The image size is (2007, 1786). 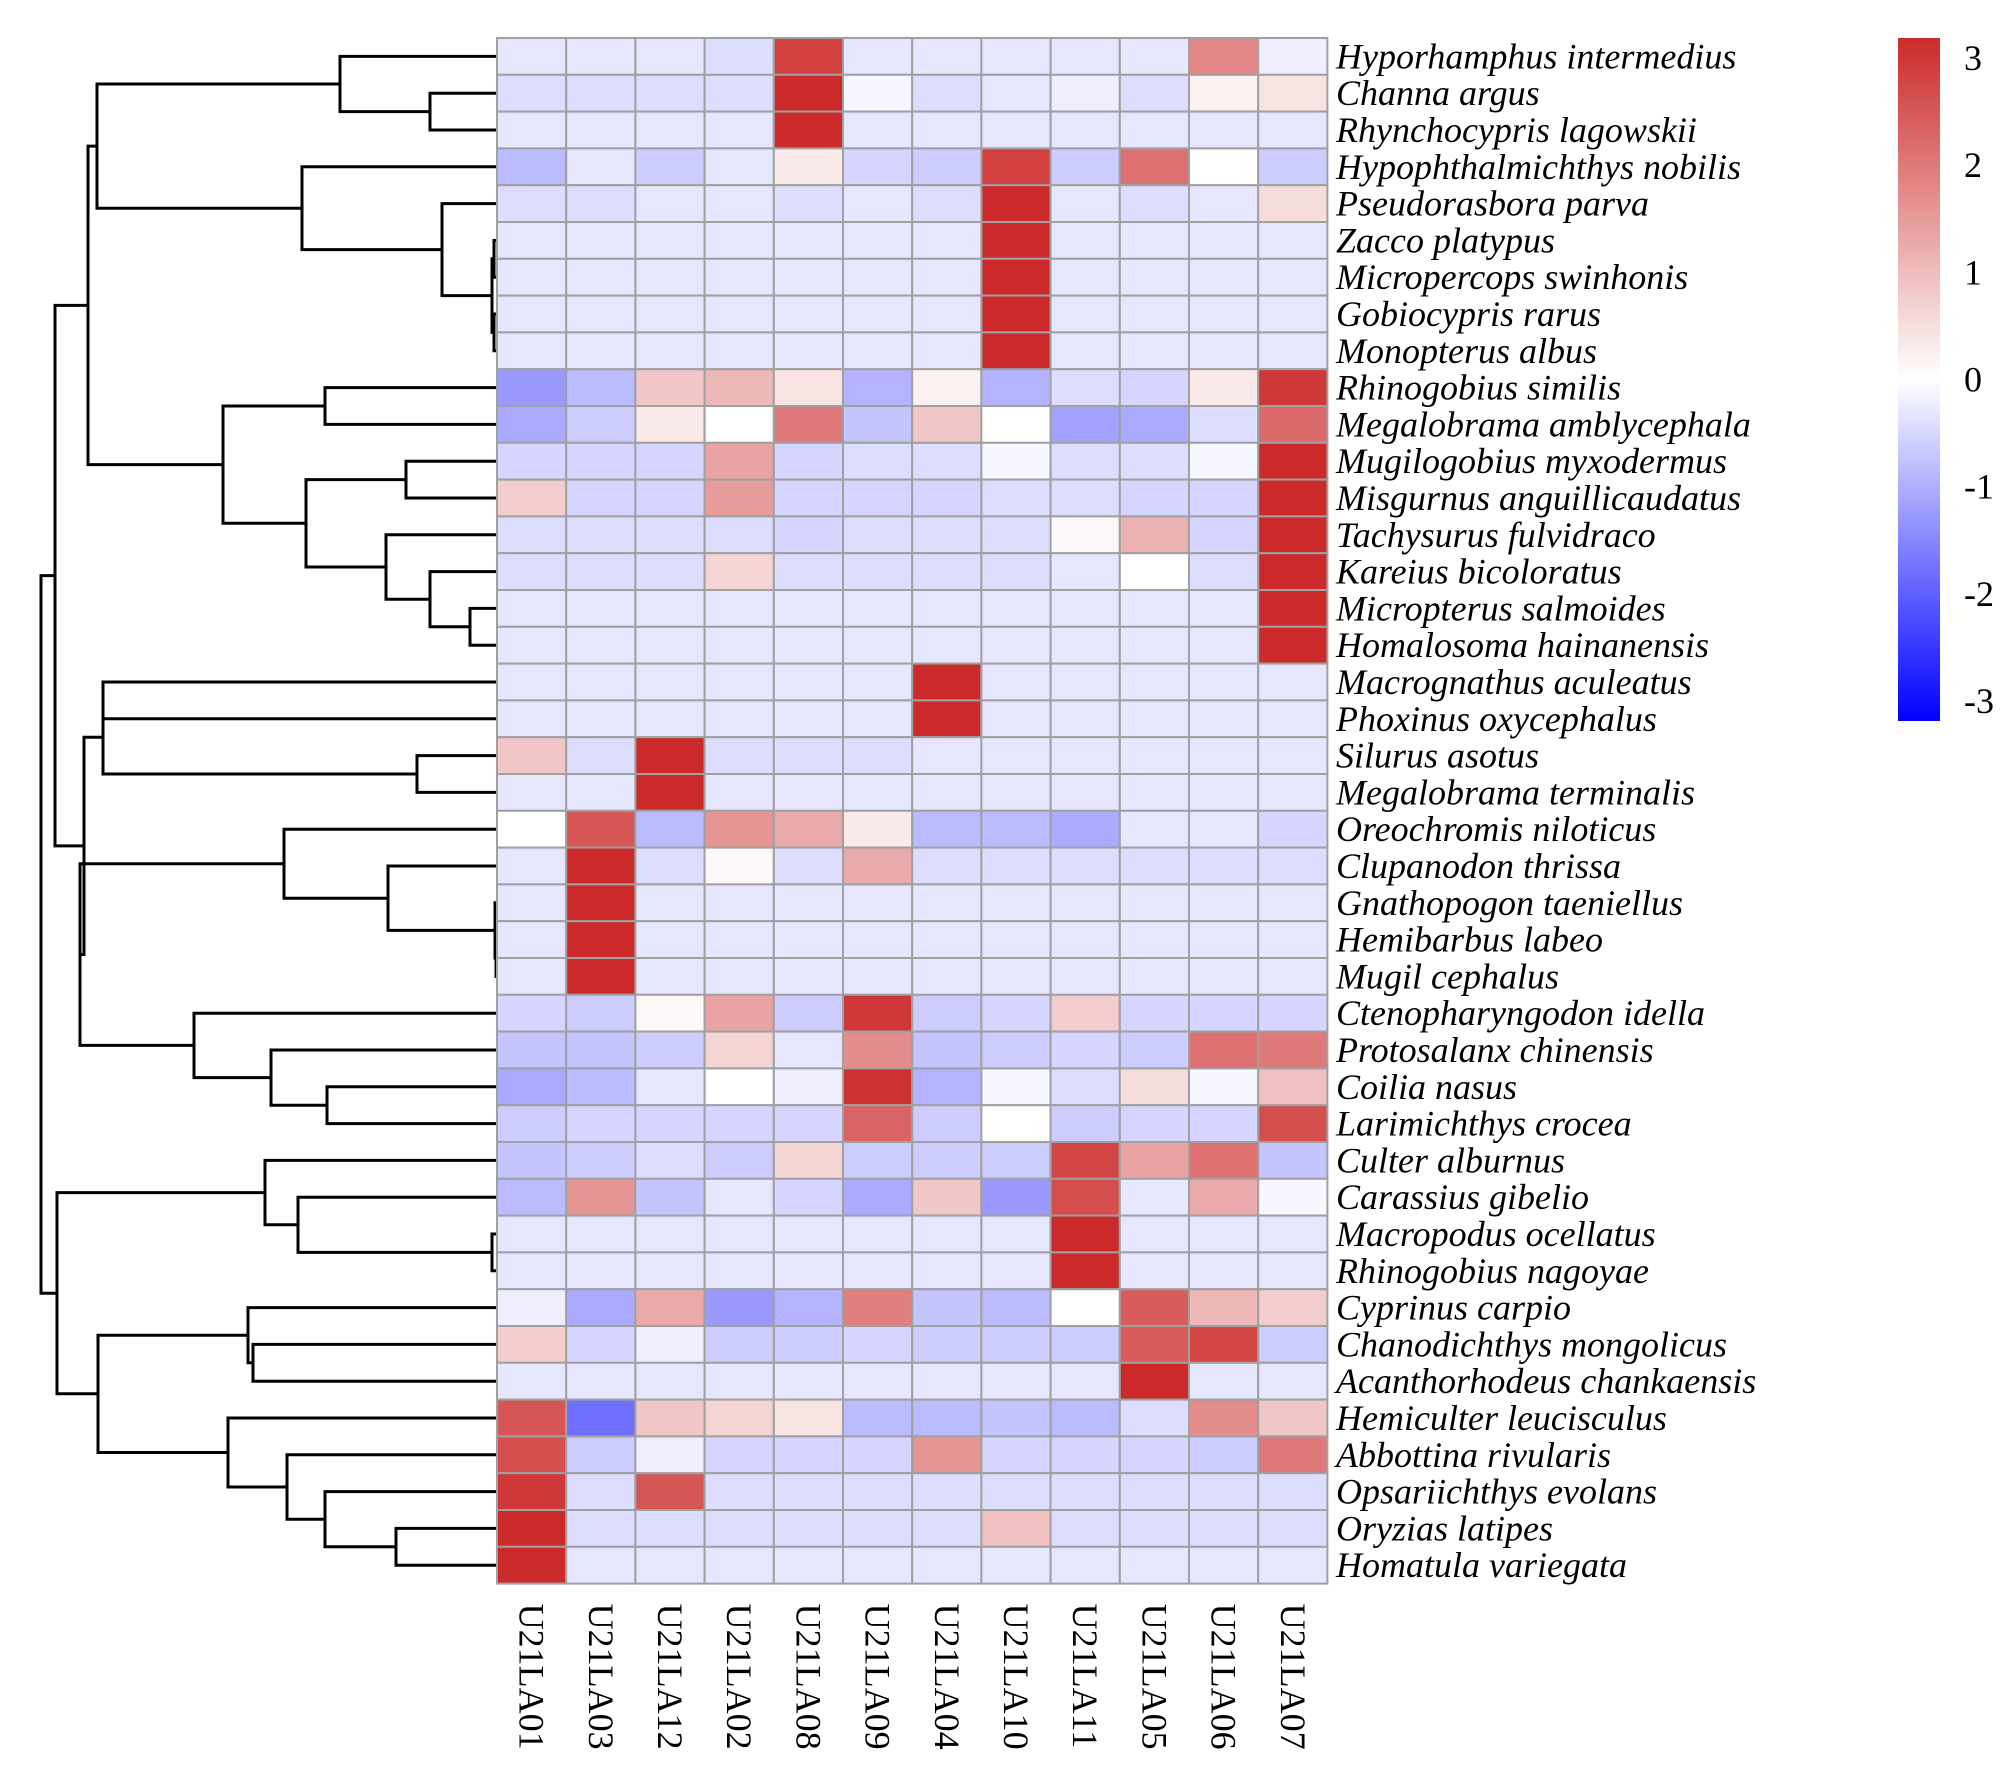 What do you see at coordinates (1979, 594) in the screenshot?
I see `legend-tick-label: -2` at bounding box center [1979, 594].